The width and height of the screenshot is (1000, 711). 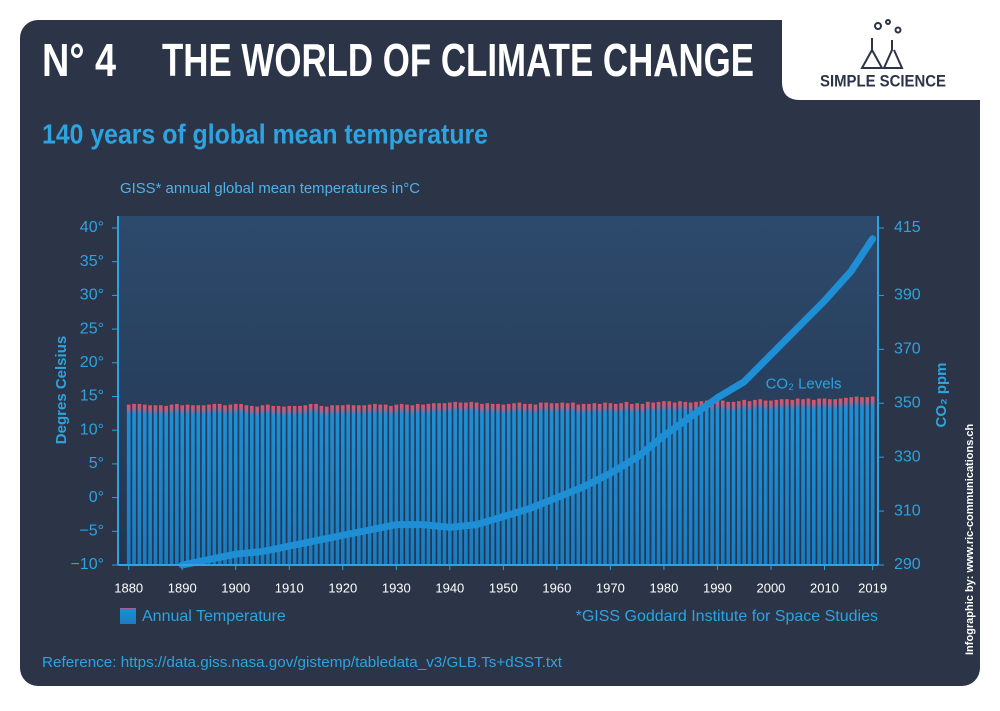 I want to click on y-tick-label: 0°, so click(x=96, y=497).